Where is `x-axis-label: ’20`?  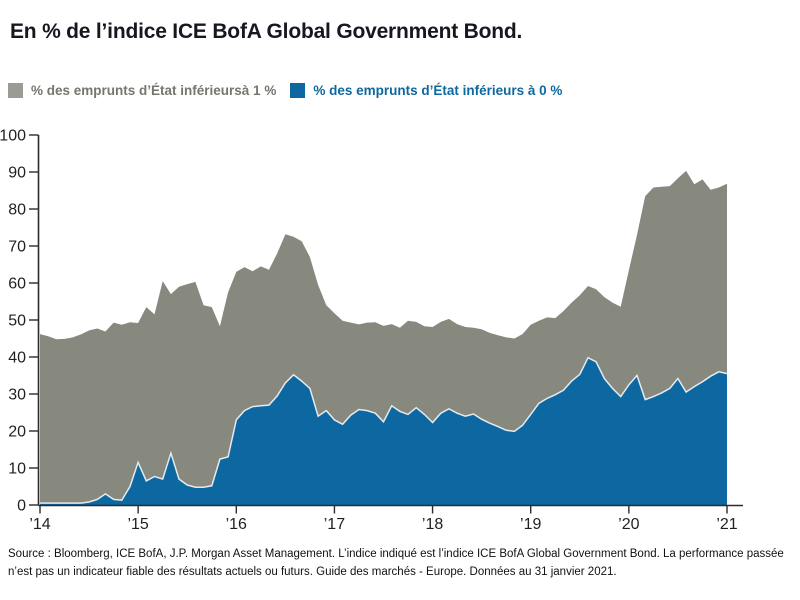
x-axis-label: ’20 is located at coordinates (628, 524).